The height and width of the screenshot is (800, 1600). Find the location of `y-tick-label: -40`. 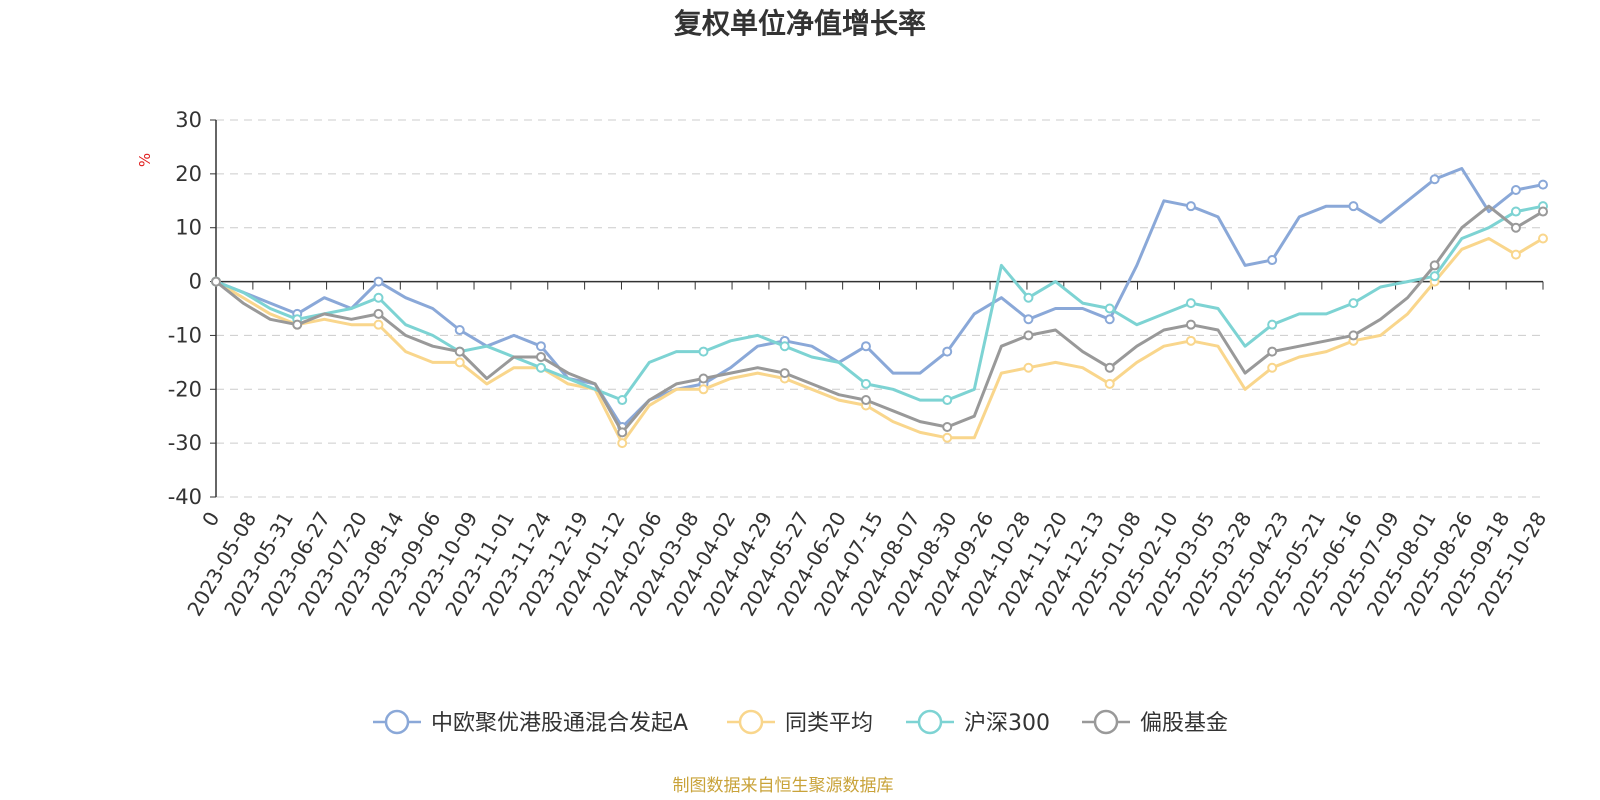

y-tick-label: -40 is located at coordinates (185, 497).